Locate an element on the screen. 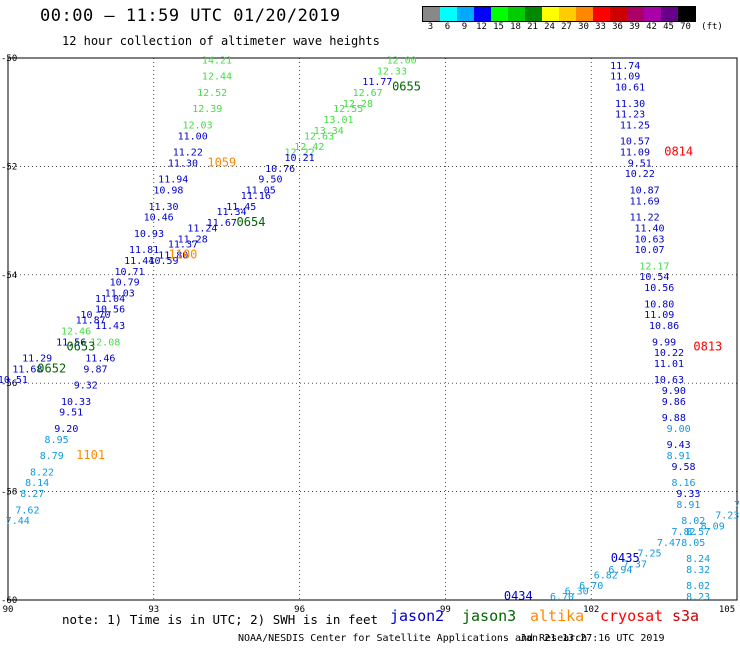 This screenshot has height=650, width=740. wave-height-value: 11.05 is located at coordinates (261, 191).